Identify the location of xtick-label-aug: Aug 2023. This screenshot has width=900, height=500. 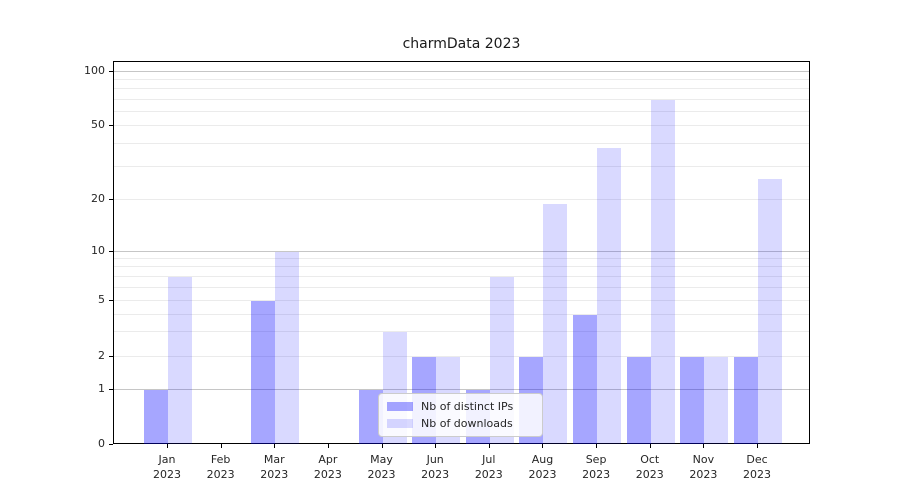
(542, 467).